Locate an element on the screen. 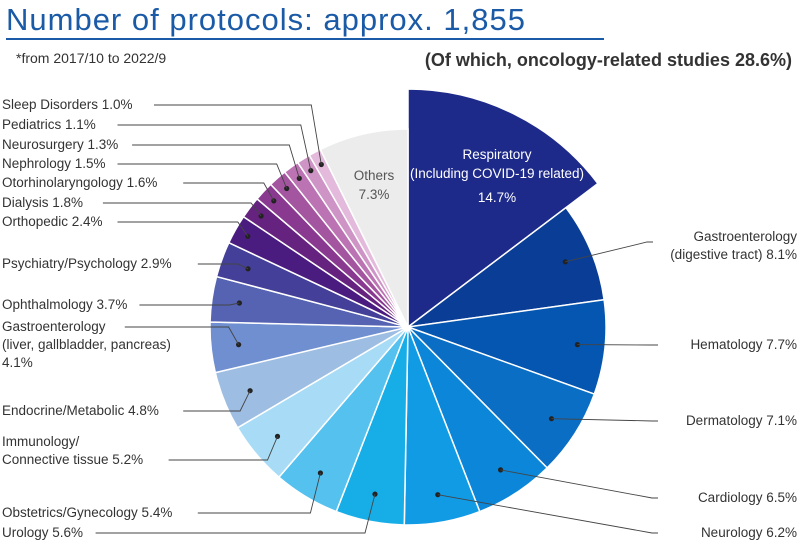  label-hematology: Hematology 7.7% is located at coordinates (743, 344).